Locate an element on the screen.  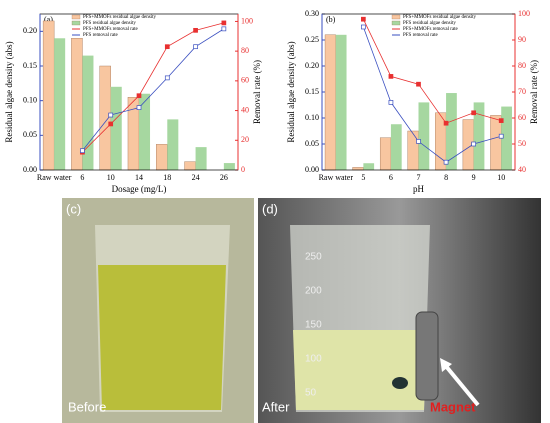
arrow is located at coordinates (461, 385).